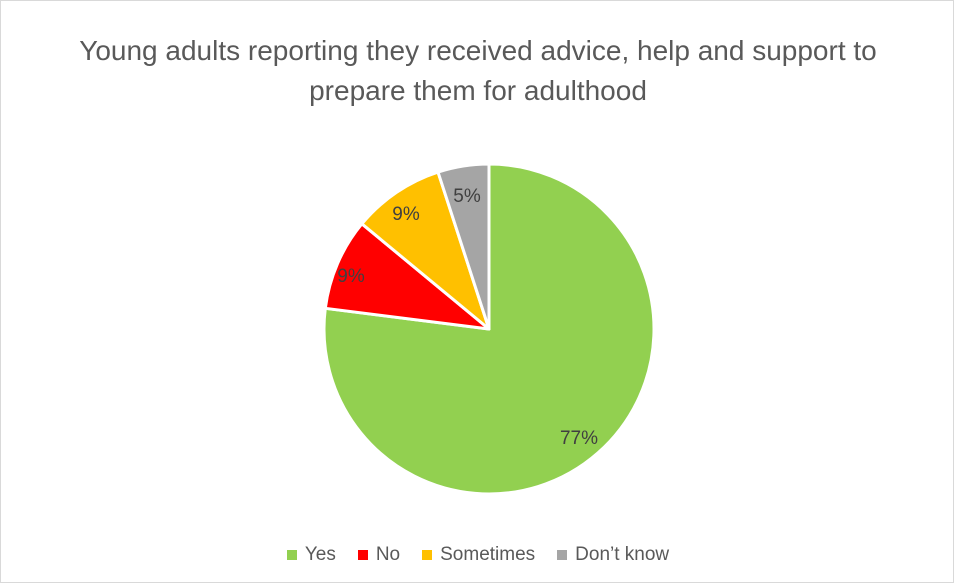  Describe the element at coordinates (579, 438) in the screenshot. I see `data-label-yes: 77%` at that location.